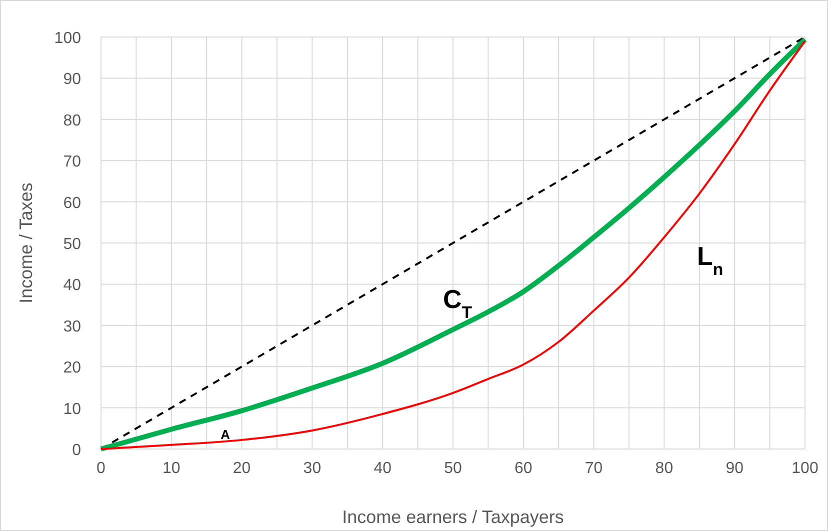 Image resolution: width=828 pixels, height=531 pixels. I want to click on x-tick-label: 20, so click(241, 468).